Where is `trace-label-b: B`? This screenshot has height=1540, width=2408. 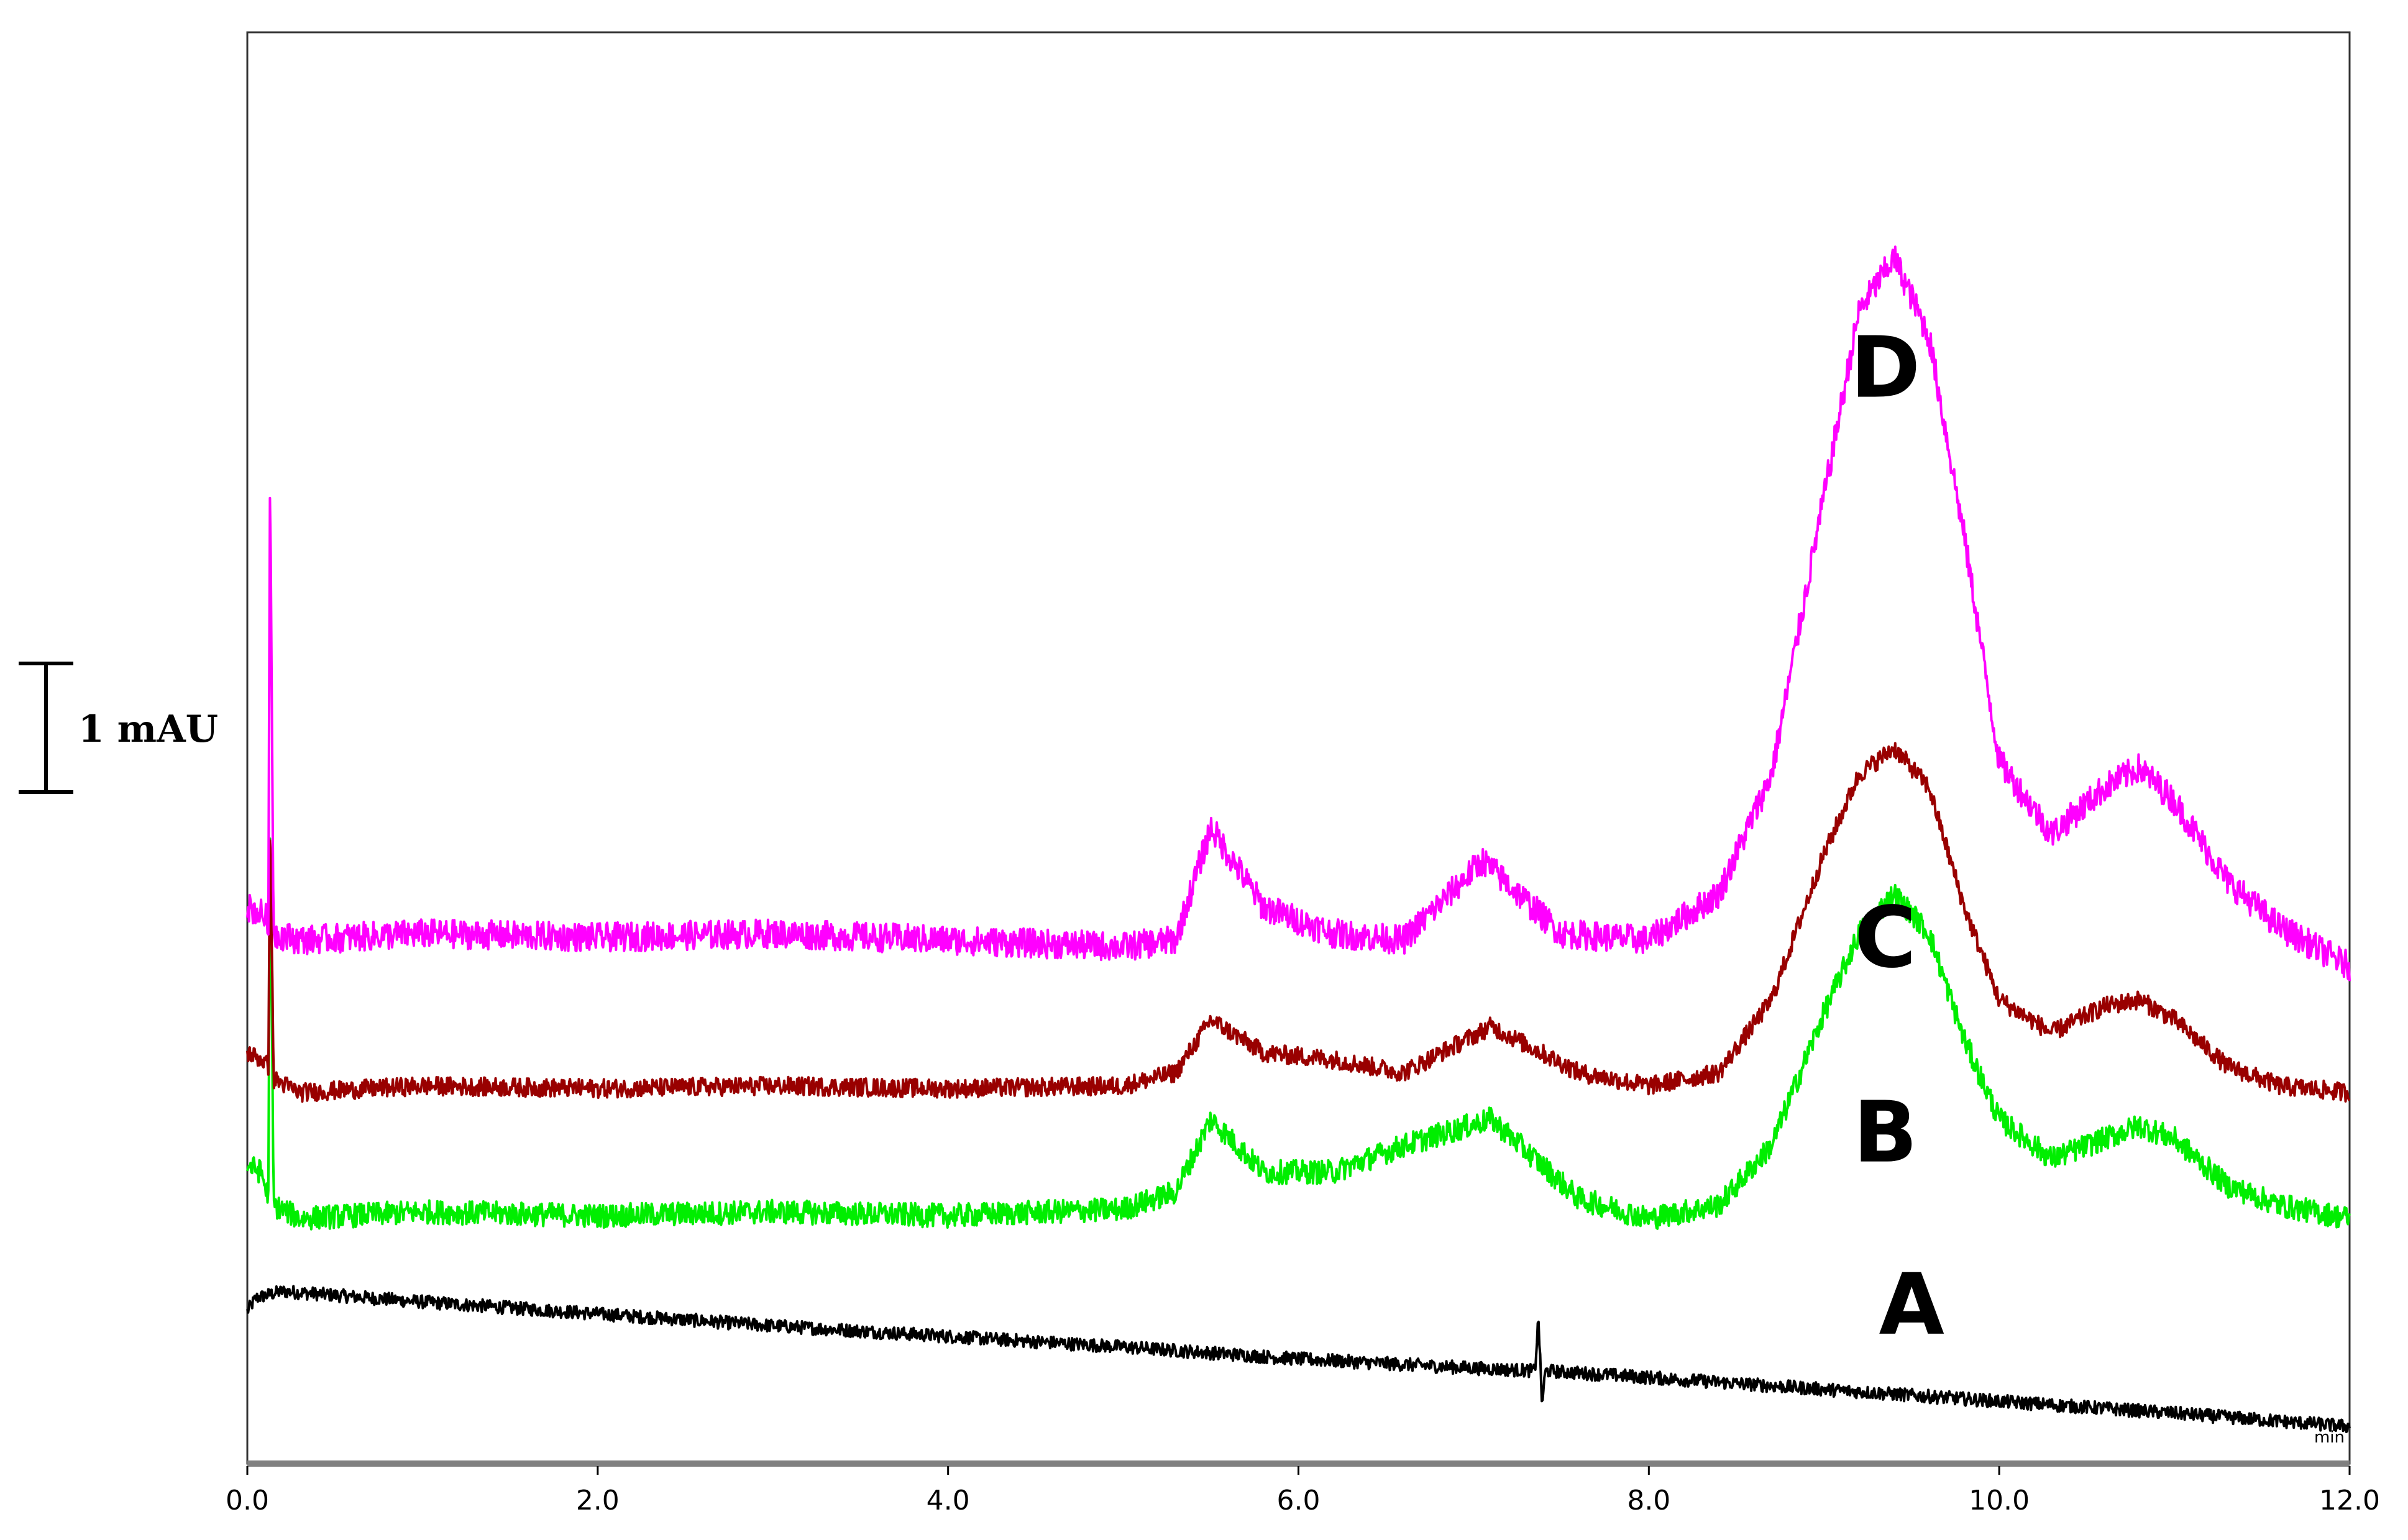 trace-label-b: B is located at coordinates (1886, 1133).